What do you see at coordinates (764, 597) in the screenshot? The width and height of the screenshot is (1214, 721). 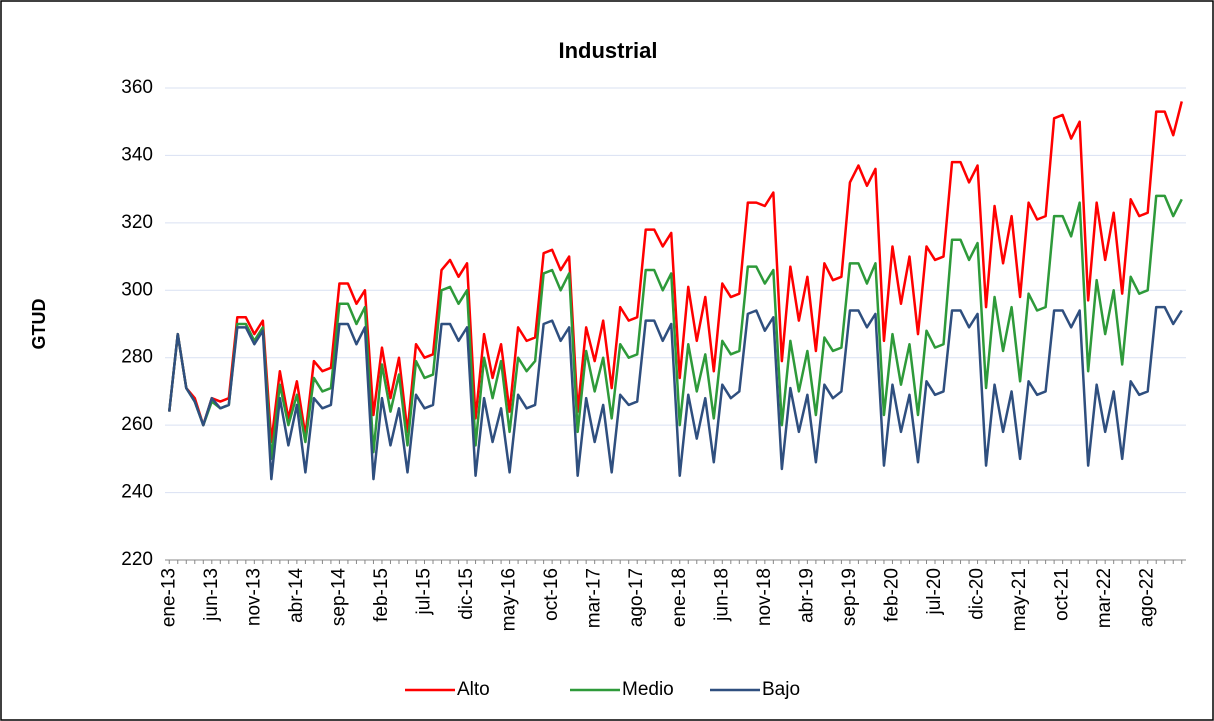 I see `x-tick-label: nov-18` at bounding box center [764, 597].